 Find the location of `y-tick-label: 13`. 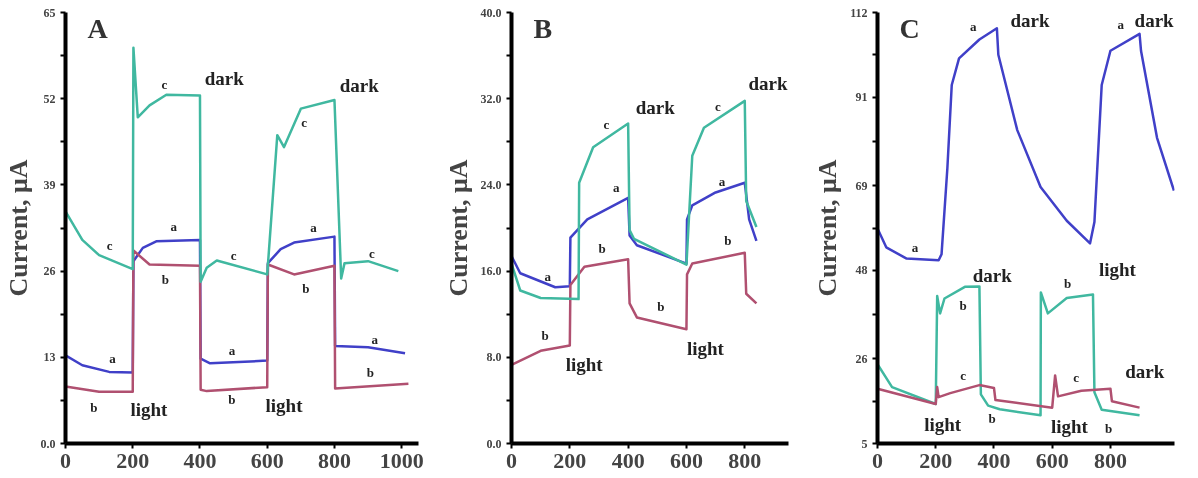

y-tick-label: 13 is located at coordinates (49, 357).